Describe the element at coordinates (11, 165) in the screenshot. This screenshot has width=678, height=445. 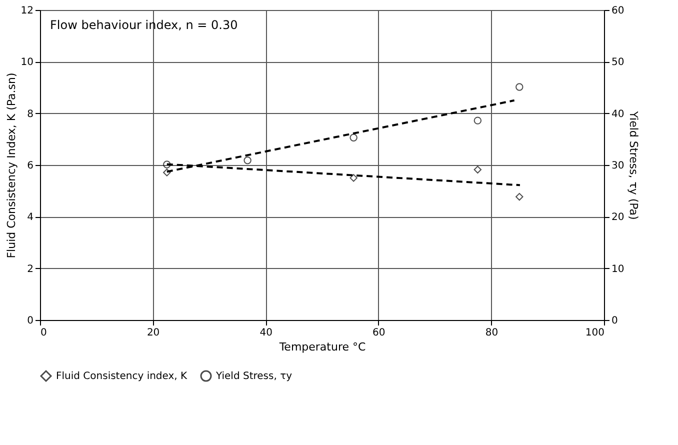
I see `y-axis-title: Fluid Consistency Index, K (Pa.sn)` at that location.